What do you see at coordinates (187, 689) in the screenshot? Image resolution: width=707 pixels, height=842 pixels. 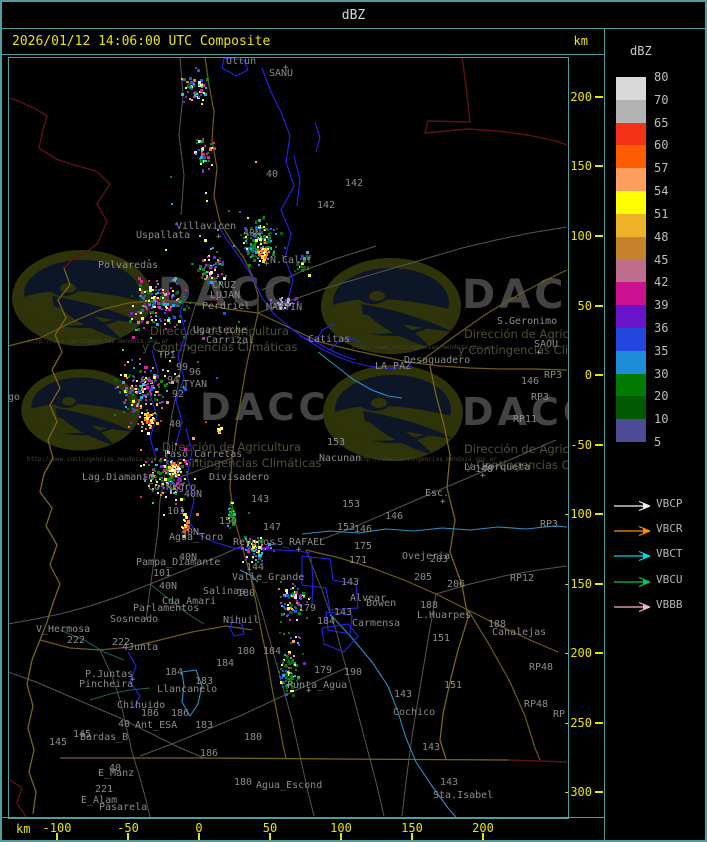 I see `place-label: Llancanelo` at bounding box center [187, 689].